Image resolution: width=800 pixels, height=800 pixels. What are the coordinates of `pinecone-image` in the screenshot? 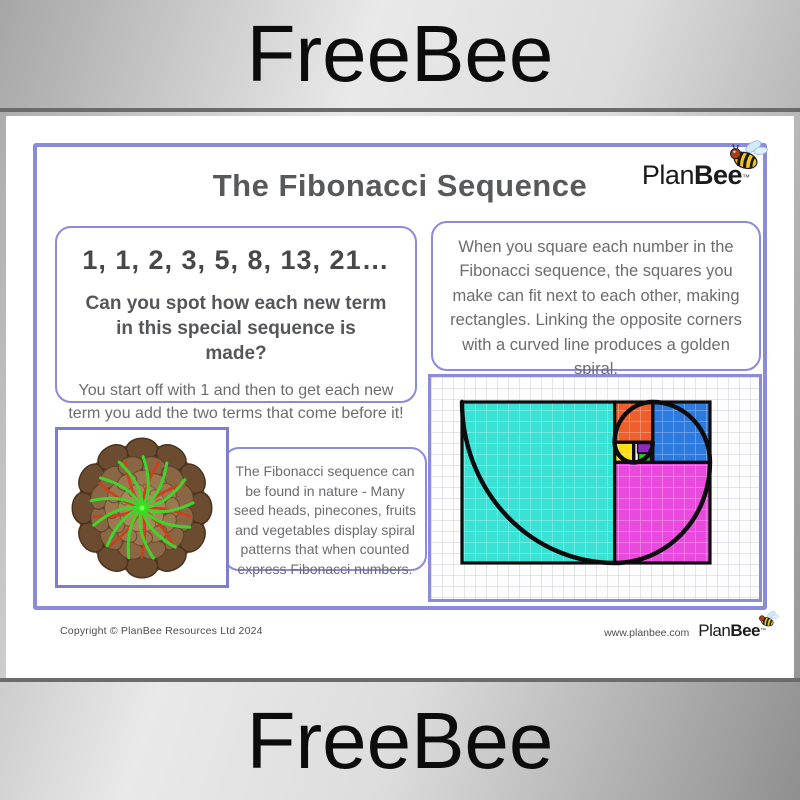 It's located at (142, 507).